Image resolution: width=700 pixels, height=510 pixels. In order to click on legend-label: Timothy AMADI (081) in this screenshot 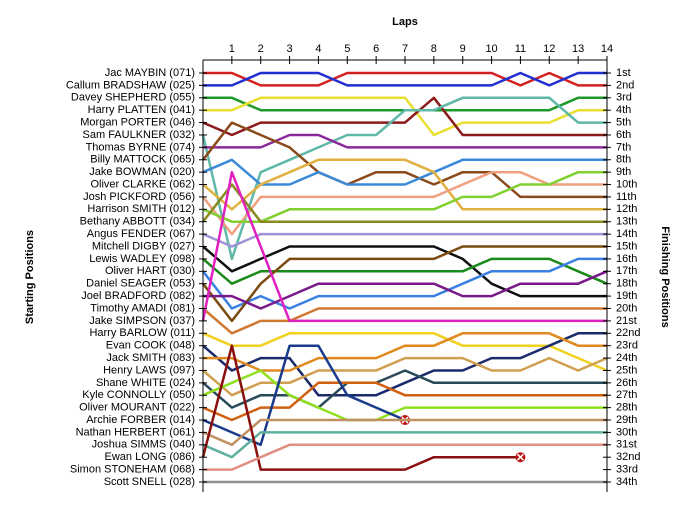, I will do `click(142, 308)`.